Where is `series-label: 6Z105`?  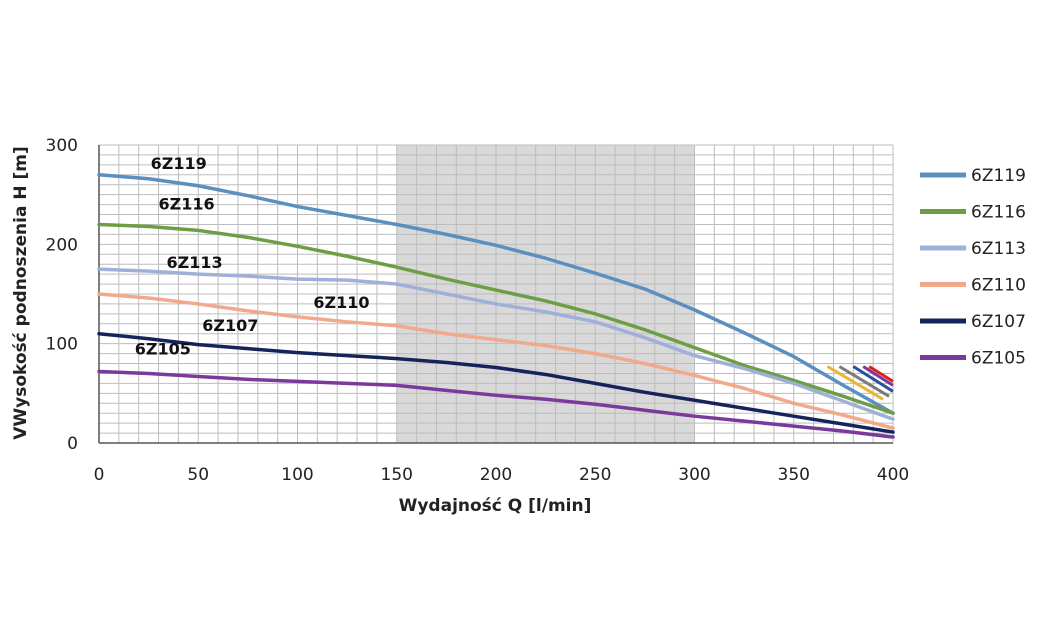
series-label: 6Z105 is located at coordinates (163, 349).